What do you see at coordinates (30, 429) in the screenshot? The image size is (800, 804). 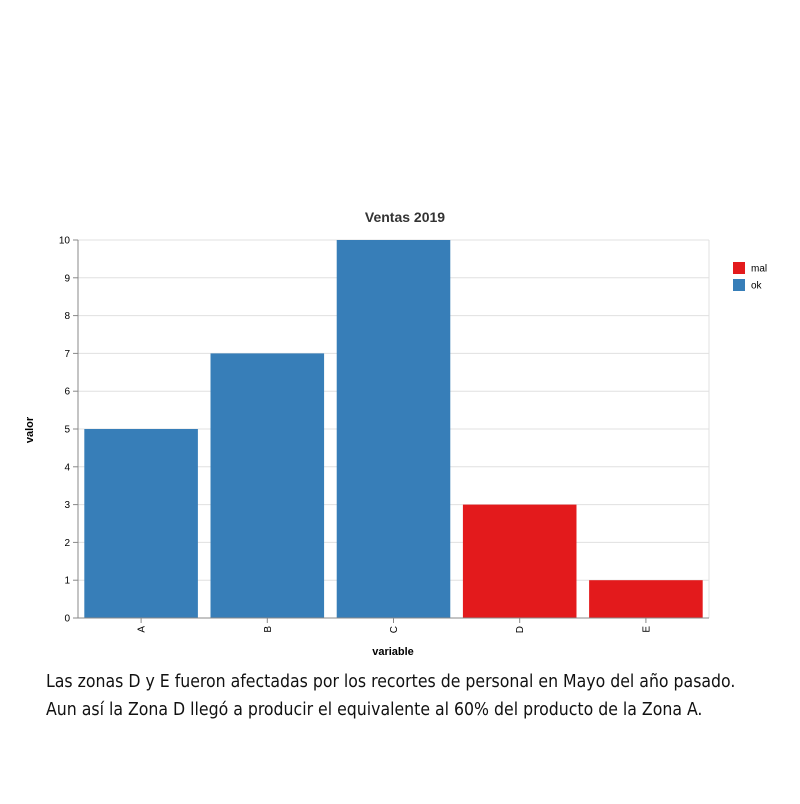 I see `y-axis-label: valor` at bounding box center [30, 429].